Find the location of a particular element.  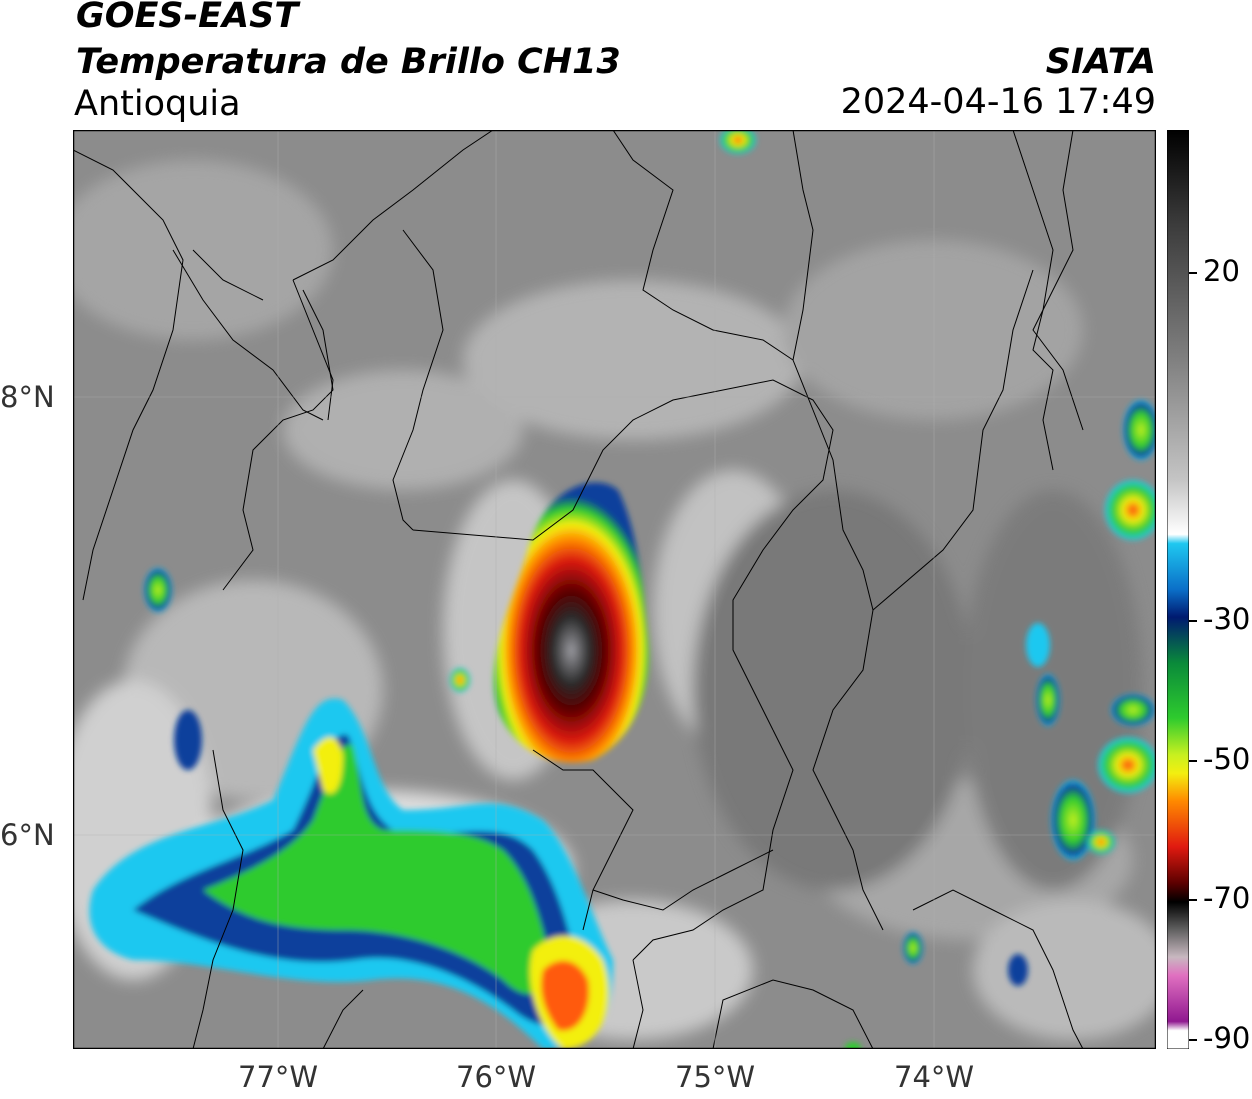

lon-tick-77w: 77°W is located at coordinates (278, 1077).